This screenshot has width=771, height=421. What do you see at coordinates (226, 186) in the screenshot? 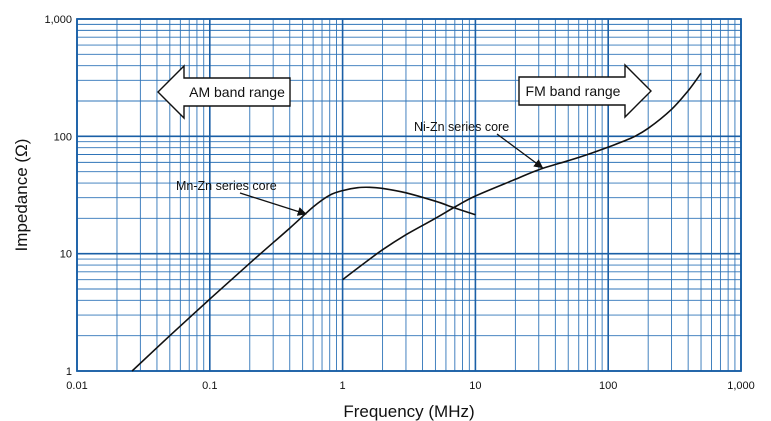
I see `annotation-mn-zn: Mn-Zn series core` at bounding box center [226, 186].